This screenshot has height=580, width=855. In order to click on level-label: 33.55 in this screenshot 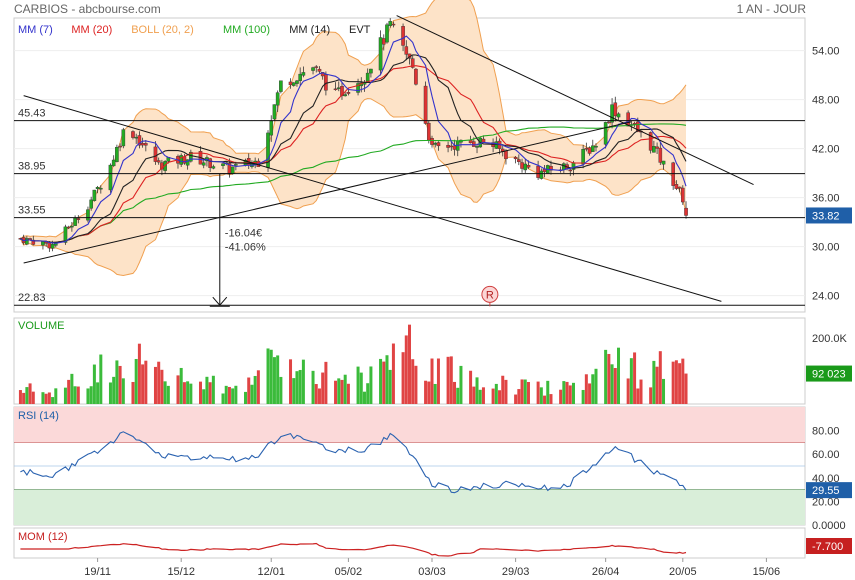, I will do `click(32, 211)`.